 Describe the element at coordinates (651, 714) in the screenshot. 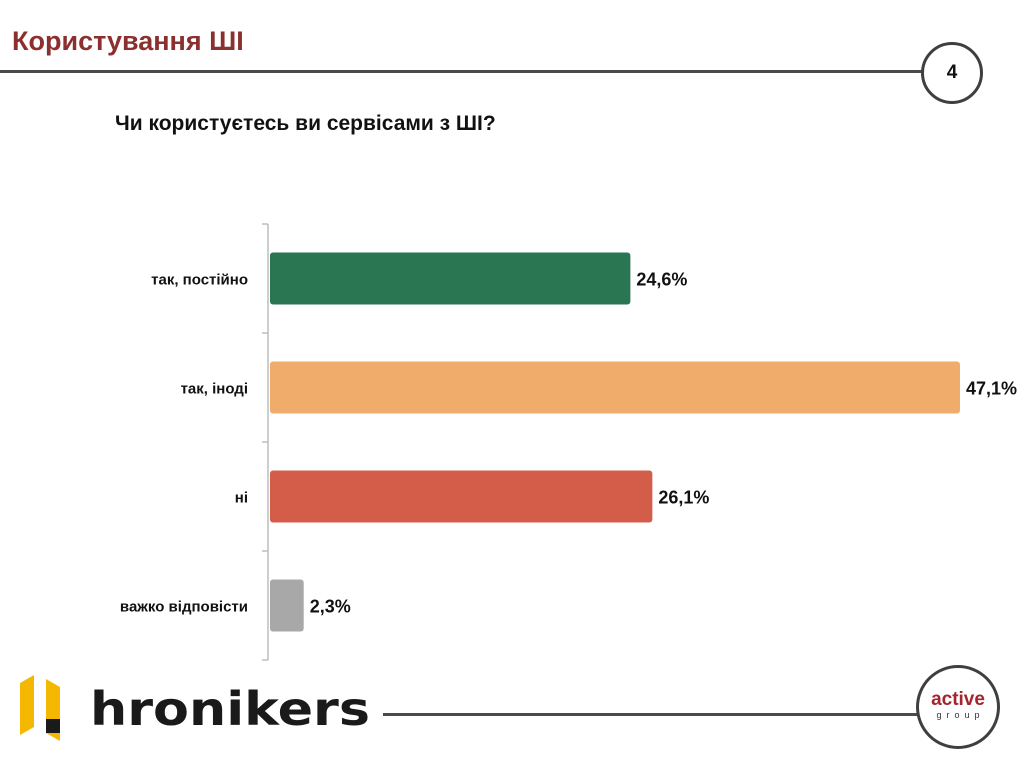

I see `footer-divider` at that location.